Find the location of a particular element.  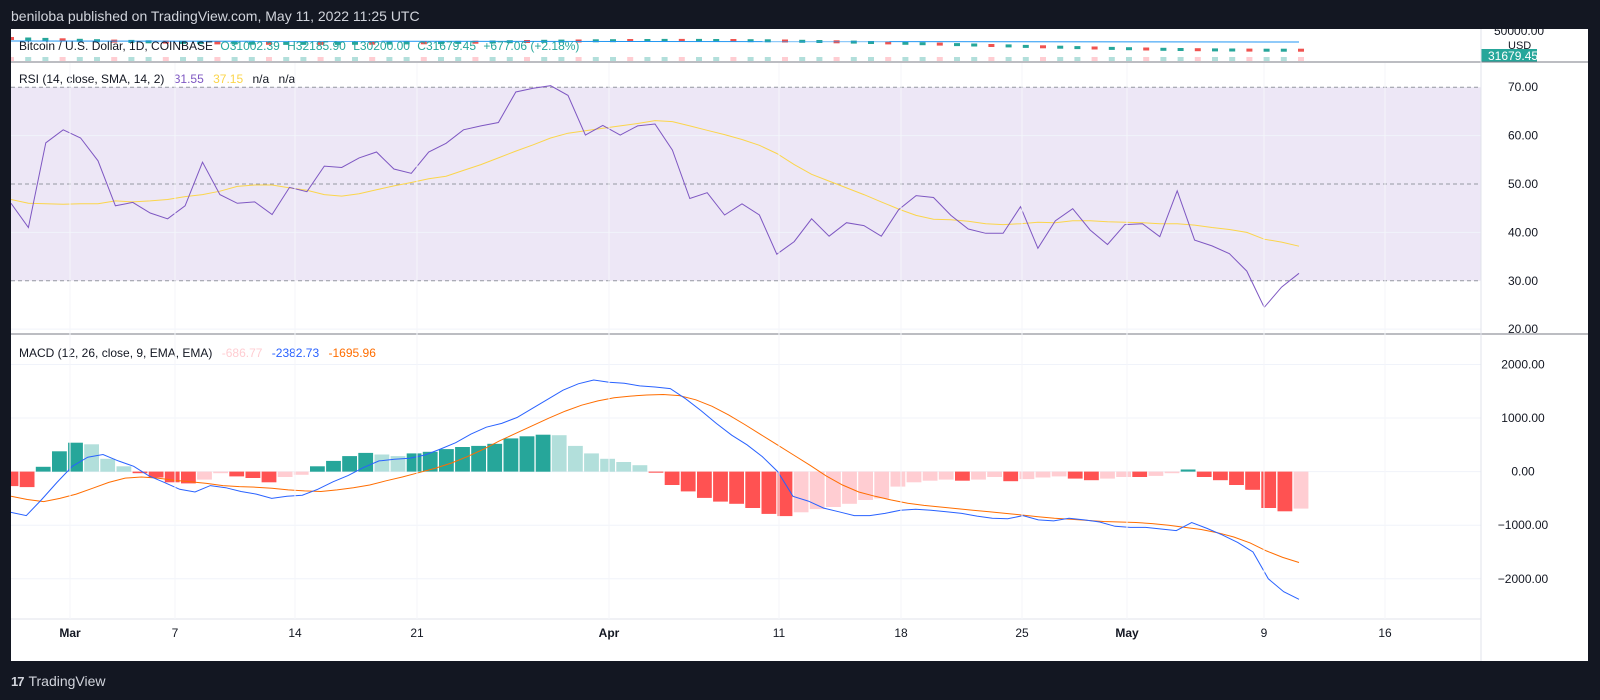

legend-close: C31679.45 is located at coordinates (446, 46).